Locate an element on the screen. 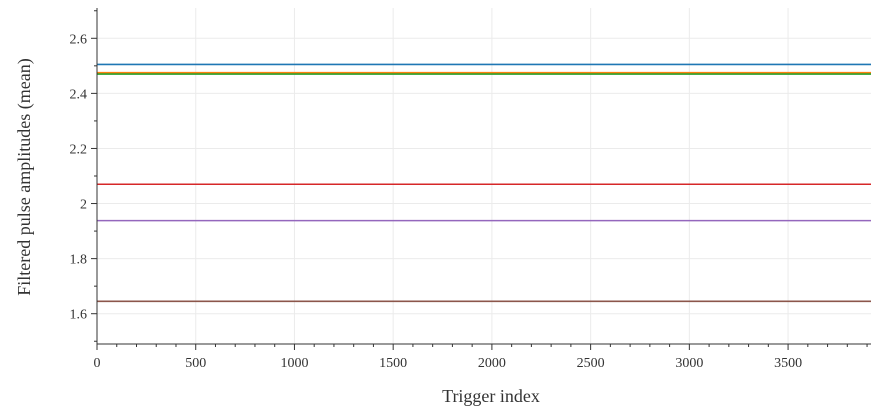 This screenshot has width=871, height=407. y-tick-label: 1.8 is located at coordinates (79, 260).